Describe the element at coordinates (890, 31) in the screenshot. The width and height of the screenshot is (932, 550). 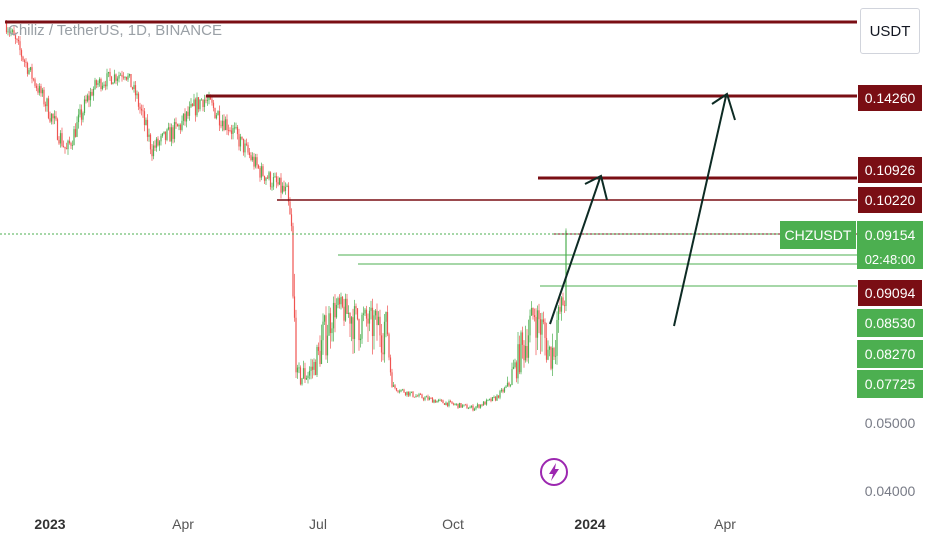
I see `currency-unit-button: USDT` at that location.